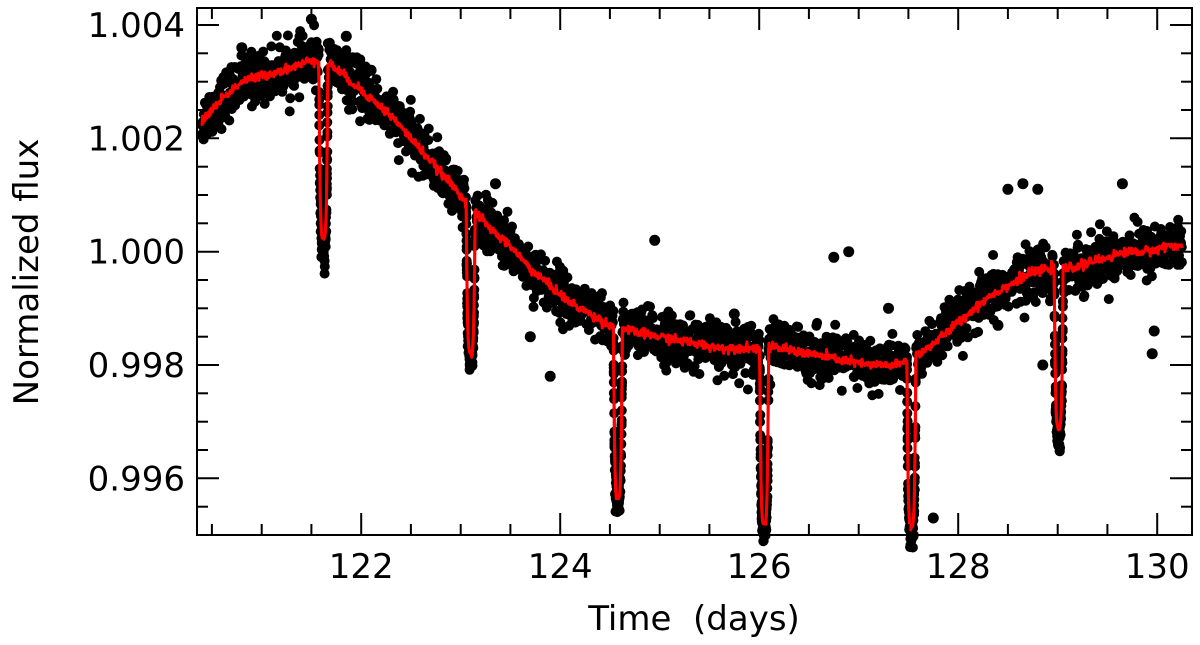 The image size is (1200, 645). I want to click on y-tick-label: 0.996, so click(136, 479).